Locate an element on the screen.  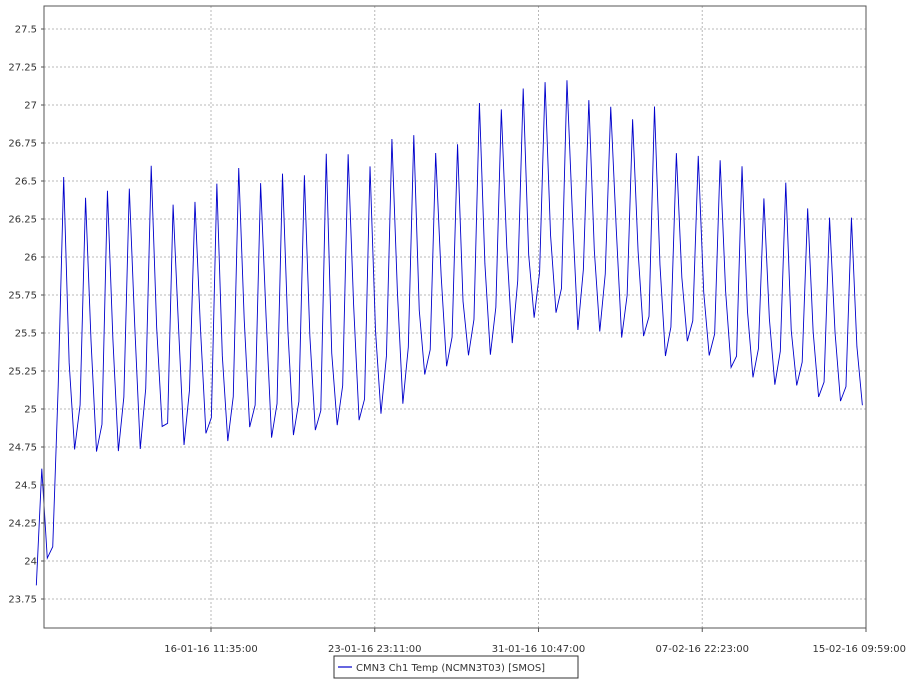
y-tick-label: 24.5 is located at coordinates (26, 486).